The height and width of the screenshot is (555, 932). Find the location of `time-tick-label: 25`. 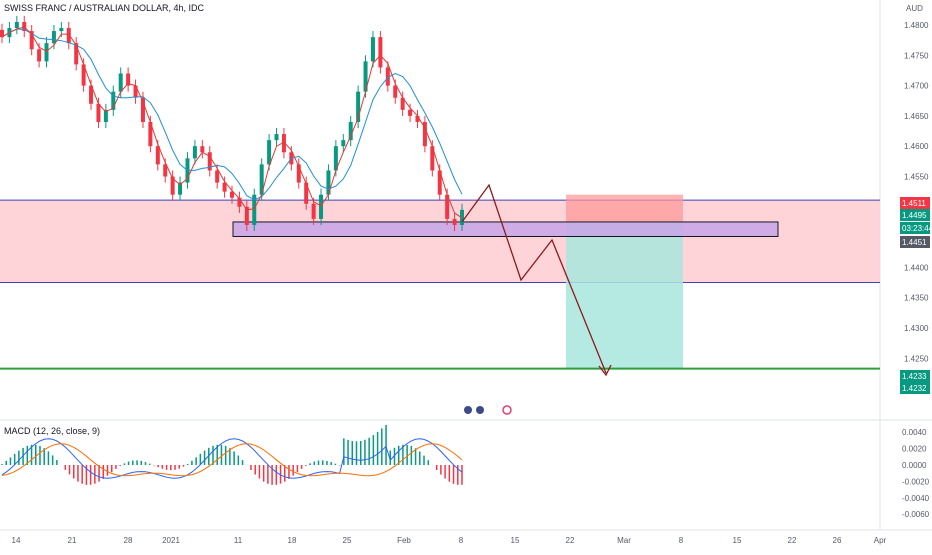

time-tick-label: 25 is located at coordinates (347, 540).